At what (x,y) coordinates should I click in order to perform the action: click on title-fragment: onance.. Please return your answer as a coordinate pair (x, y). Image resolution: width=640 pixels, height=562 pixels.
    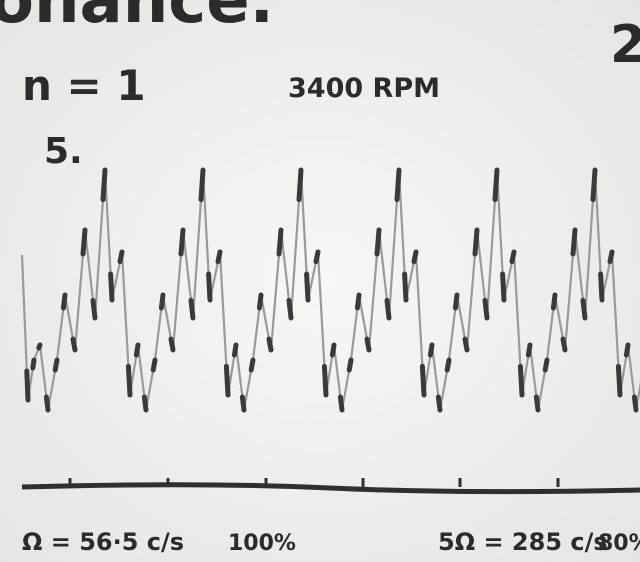
    Looking at the image, I should click on (137, 19).